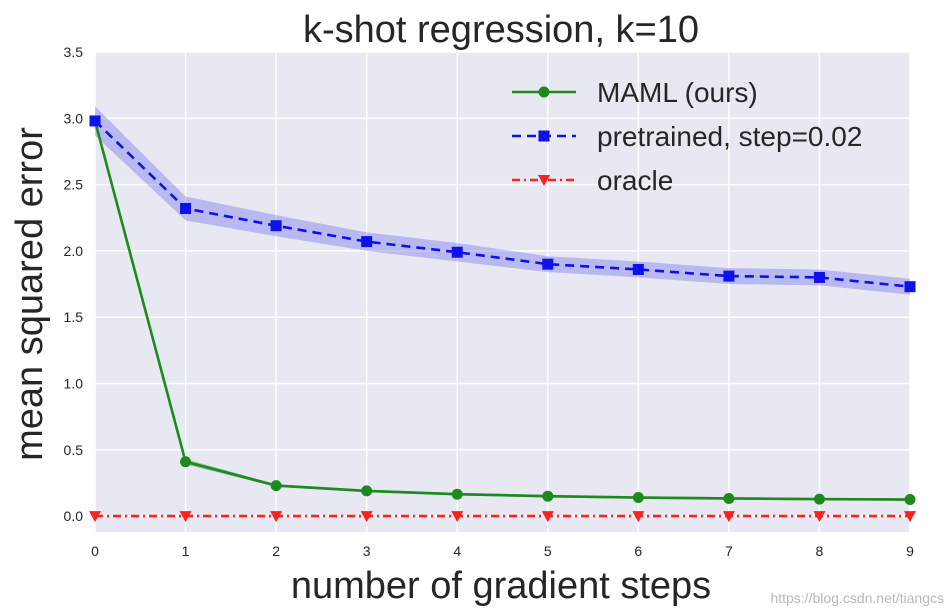  Describe the element at coordinates (638, 551) in the screenshot. I see `x-tick-label: 6` at that location.